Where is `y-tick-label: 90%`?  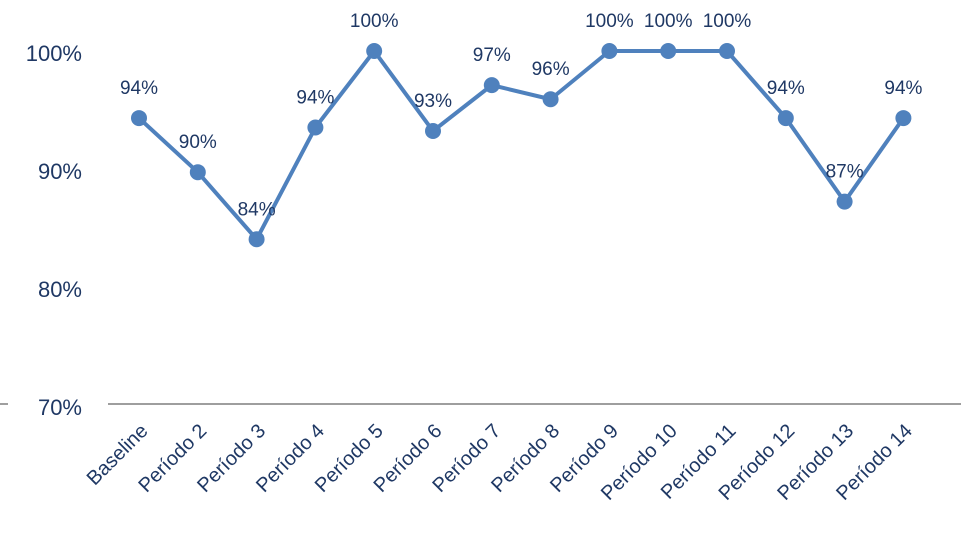
y-tick-label: 90% is located at coordinates (60, 171).